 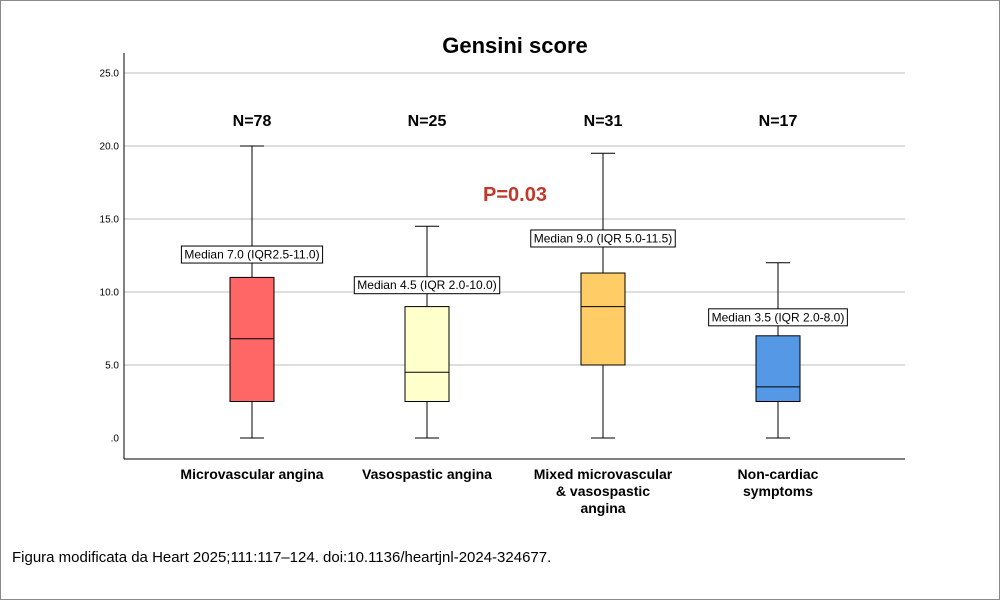 What do you see at coordinates (602, 508) in the screenshot?
I see `category-label: angina` at bounding box center [602, 508].